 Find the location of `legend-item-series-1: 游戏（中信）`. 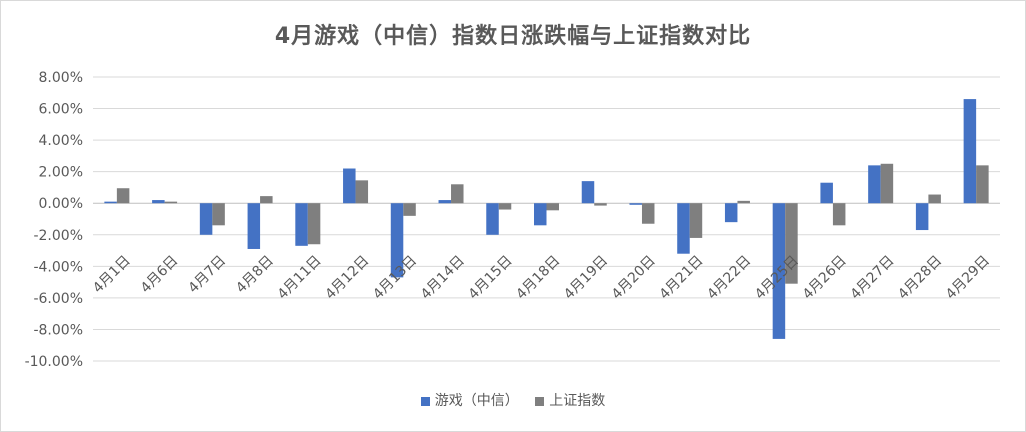

legend-item-series-1: 游戏（中信） is located at coordinates (469, 400).